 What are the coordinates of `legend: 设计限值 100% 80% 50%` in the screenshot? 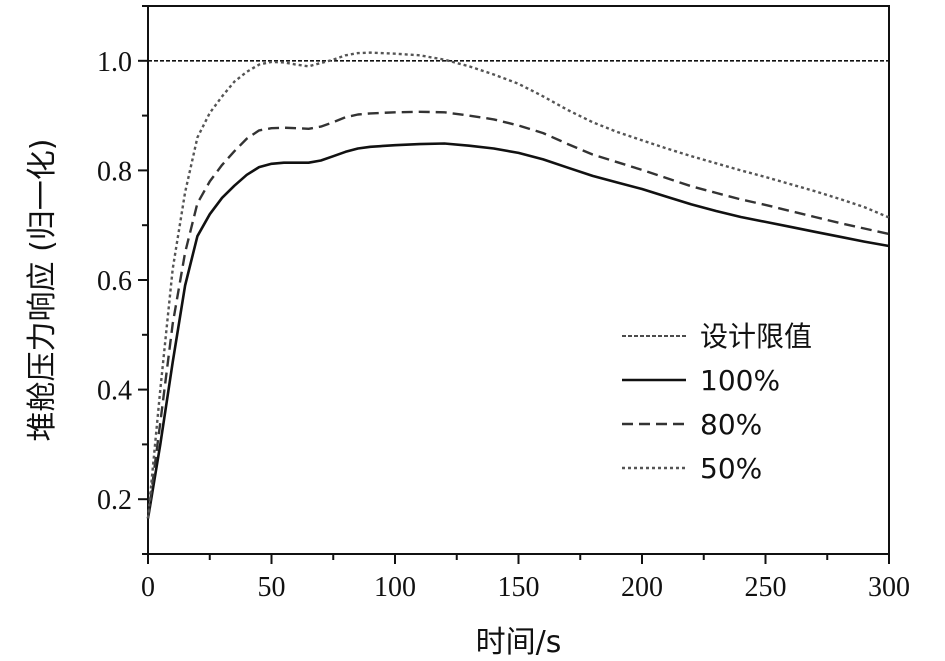 It's located at (717, 402).